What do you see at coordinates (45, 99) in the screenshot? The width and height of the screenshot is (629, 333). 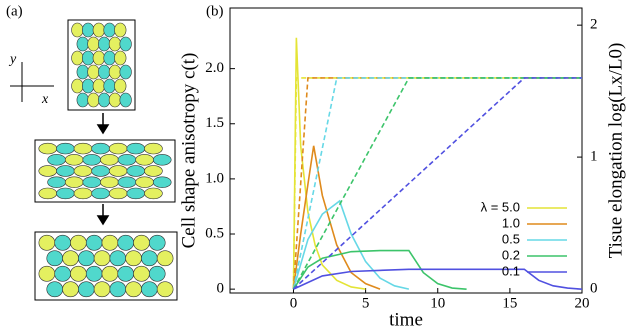 I see `axis-icon-label: x` at bounding box center [45, 99].